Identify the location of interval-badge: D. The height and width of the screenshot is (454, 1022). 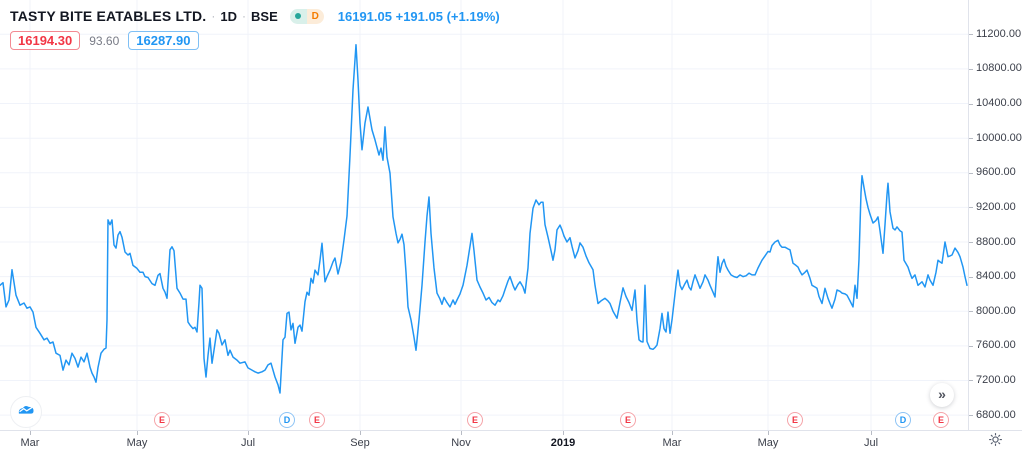
(315, 16).